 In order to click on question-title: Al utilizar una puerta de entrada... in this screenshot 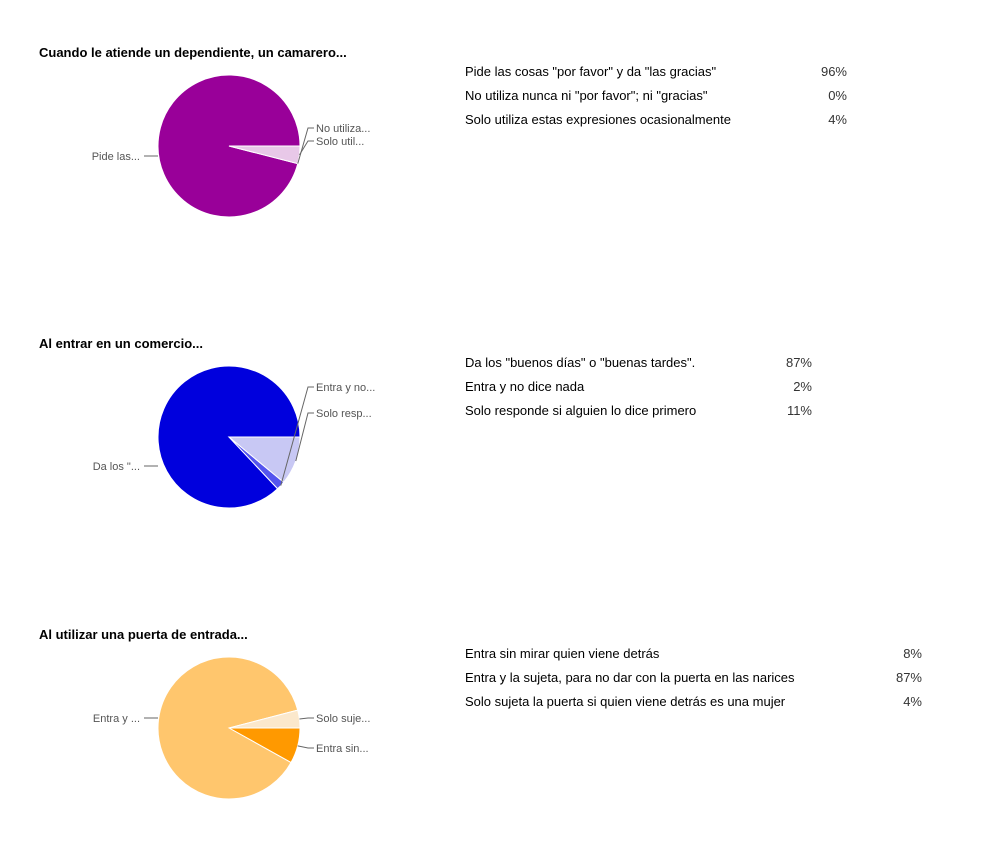, I will do `click(143, 634)`.